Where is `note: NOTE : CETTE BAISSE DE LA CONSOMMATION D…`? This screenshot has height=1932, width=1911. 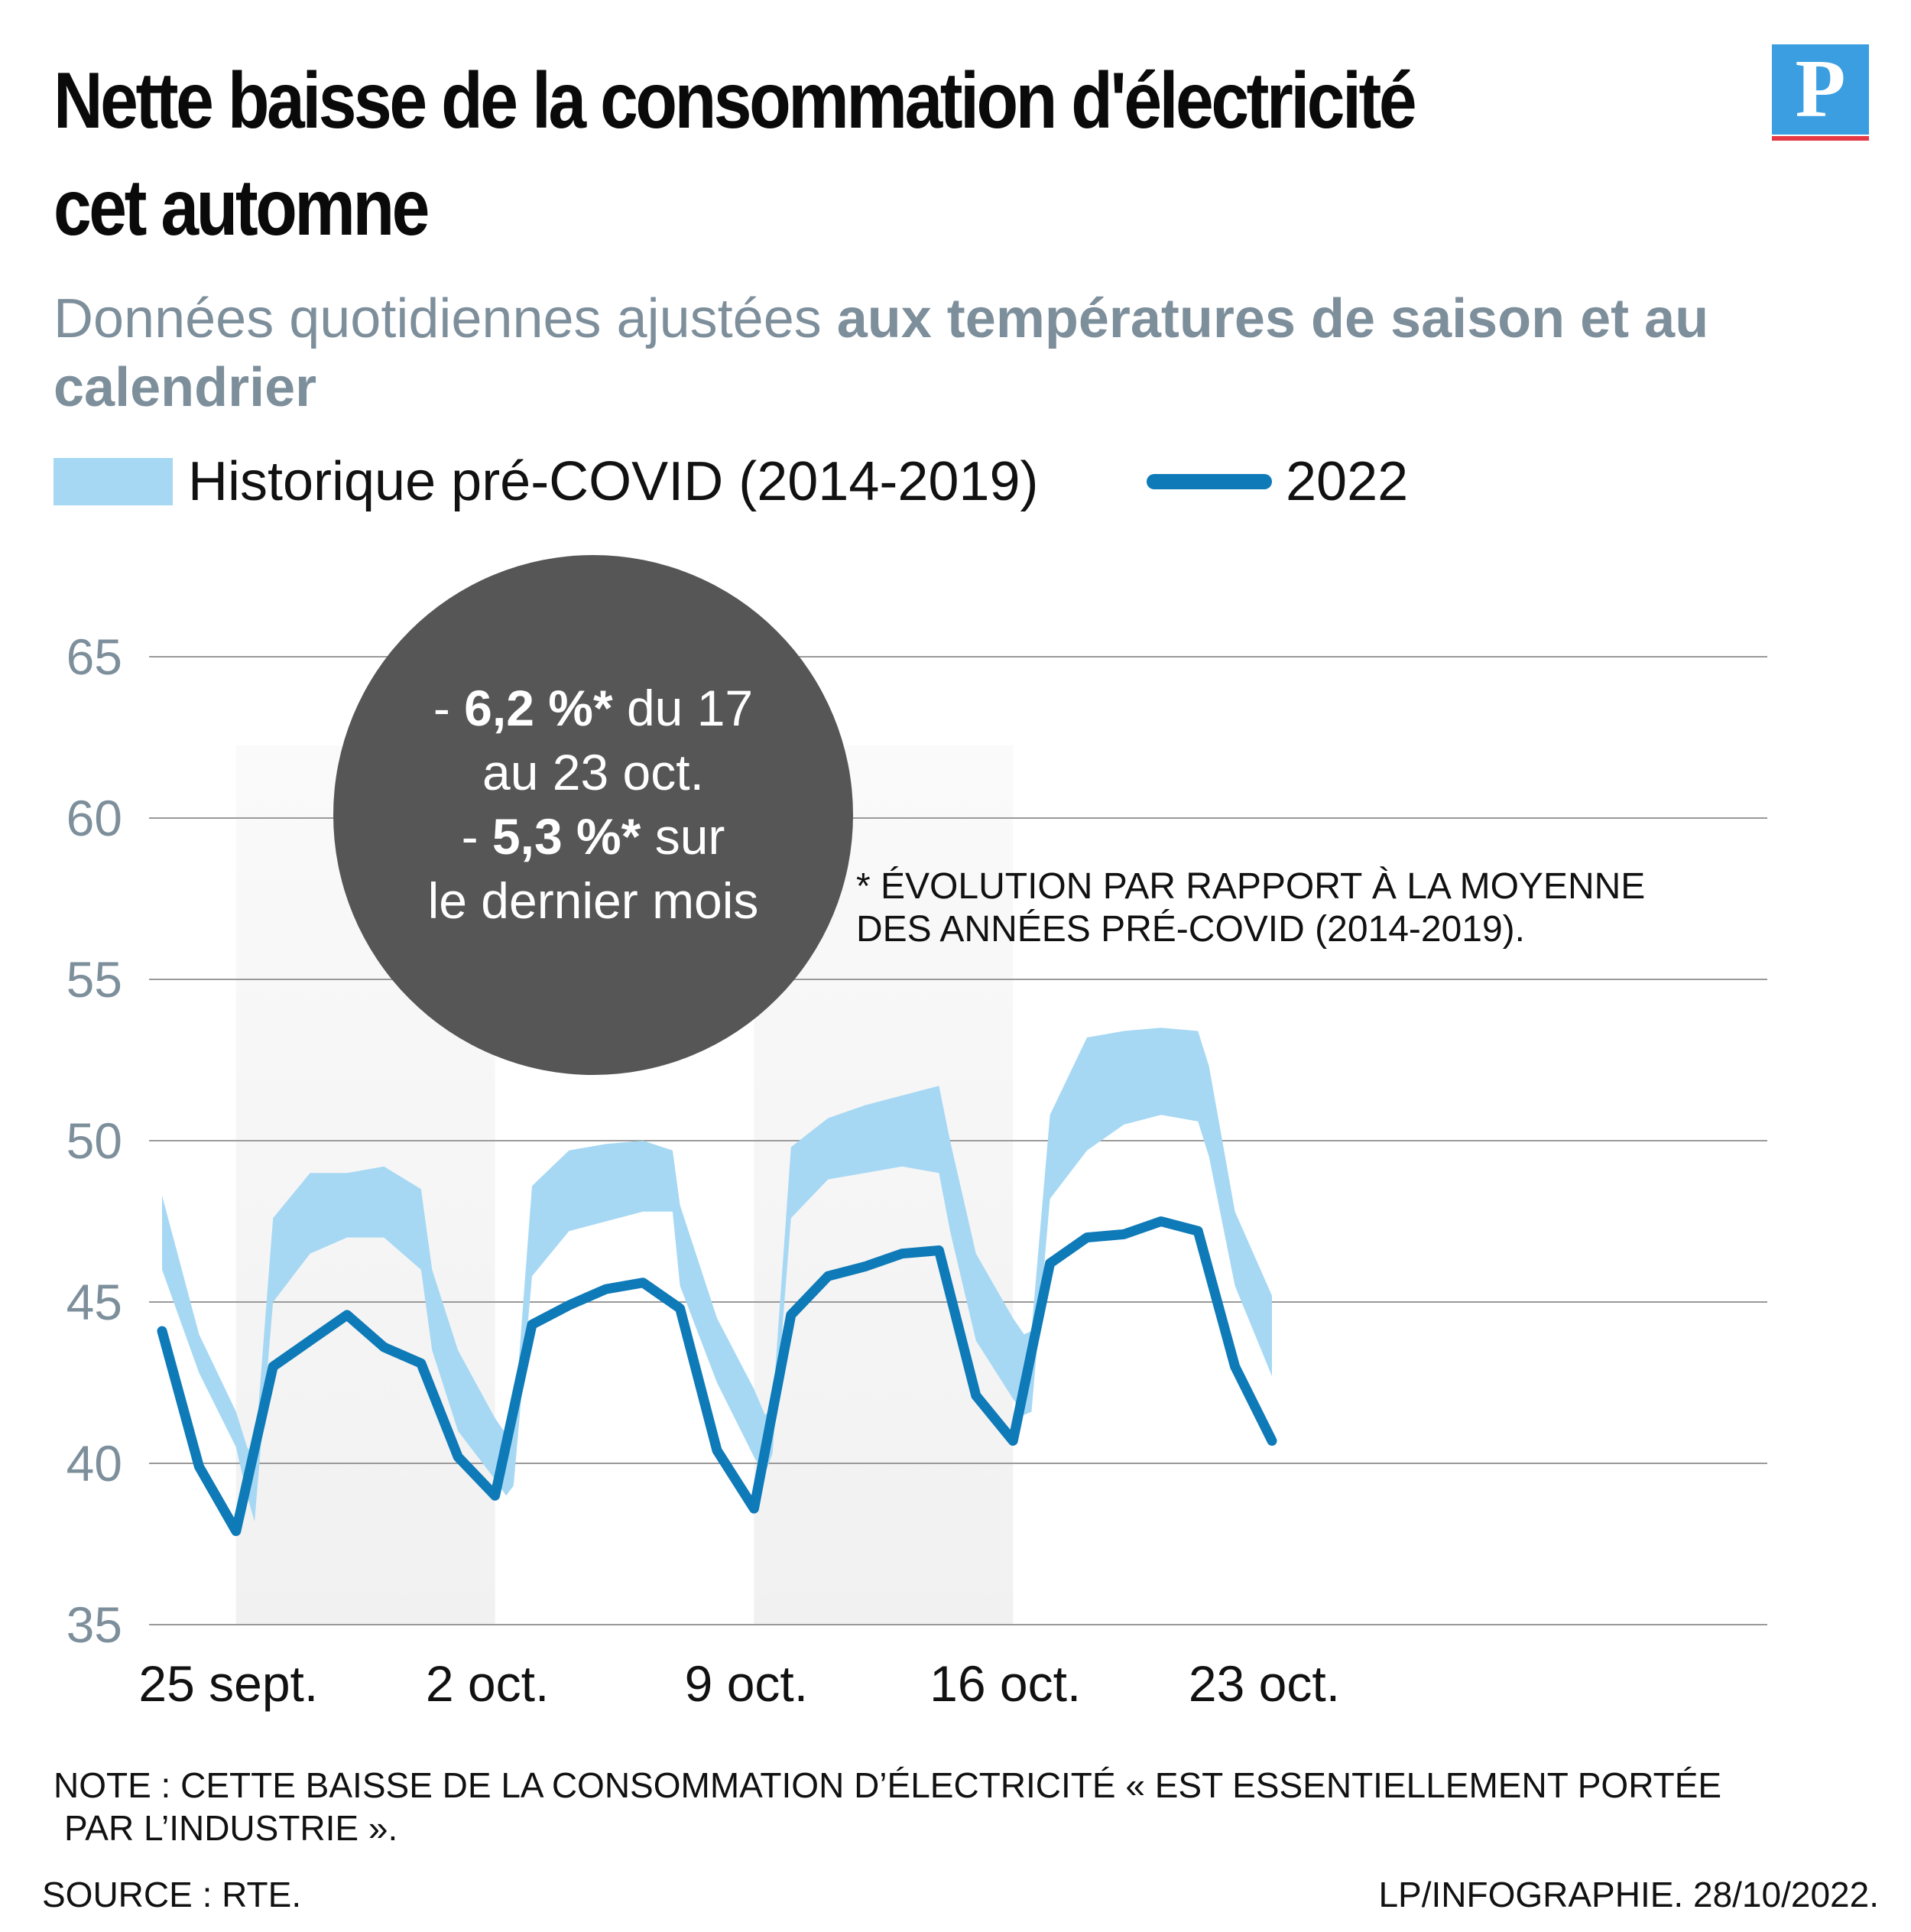 note: NOTE : CETTE BAISSE DE LA CONSOMMATION D… is located at coordinates (963, 1807).